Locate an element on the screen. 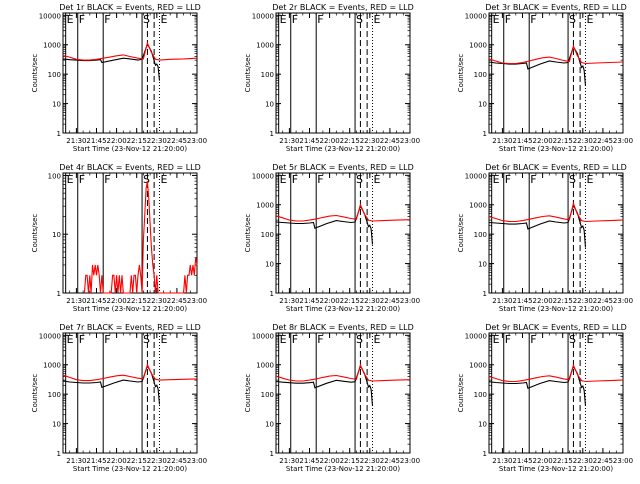 The width and height of the screenshot is (640, 484). panel-title: Det 3r BLACK = Events, RED = LLD is located at coordinates (556, 7).